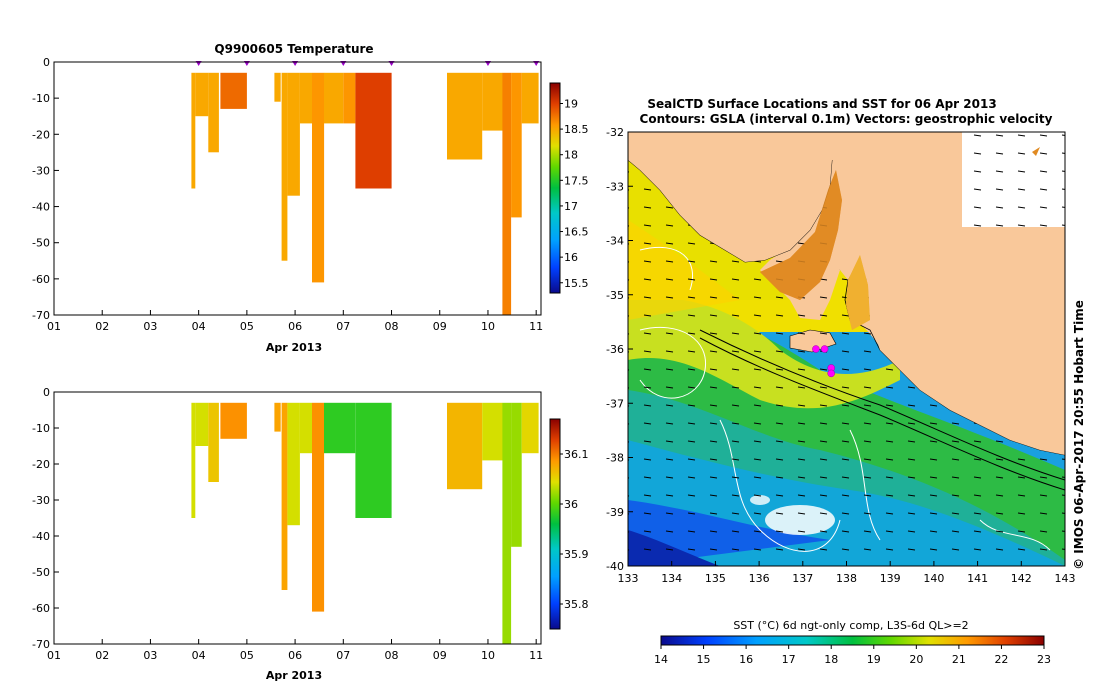  I want to click on colorbar-tick-label: 36.1, so click(576, 454).